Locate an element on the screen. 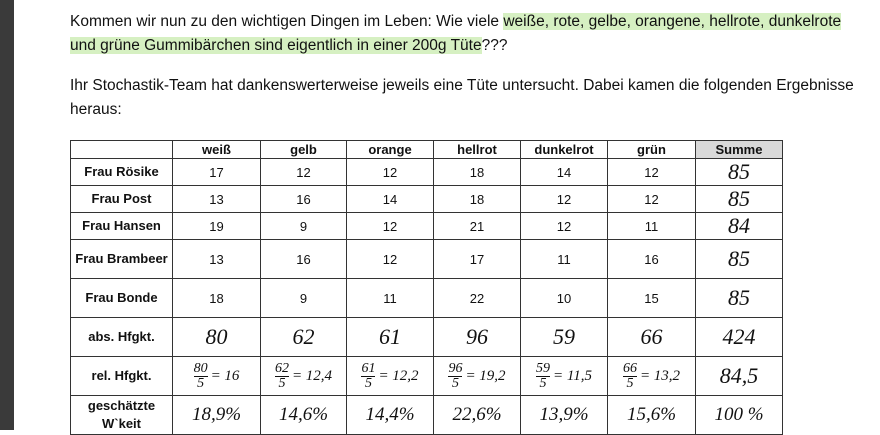  table-cell: 19 is located at coordinates (216, 226).